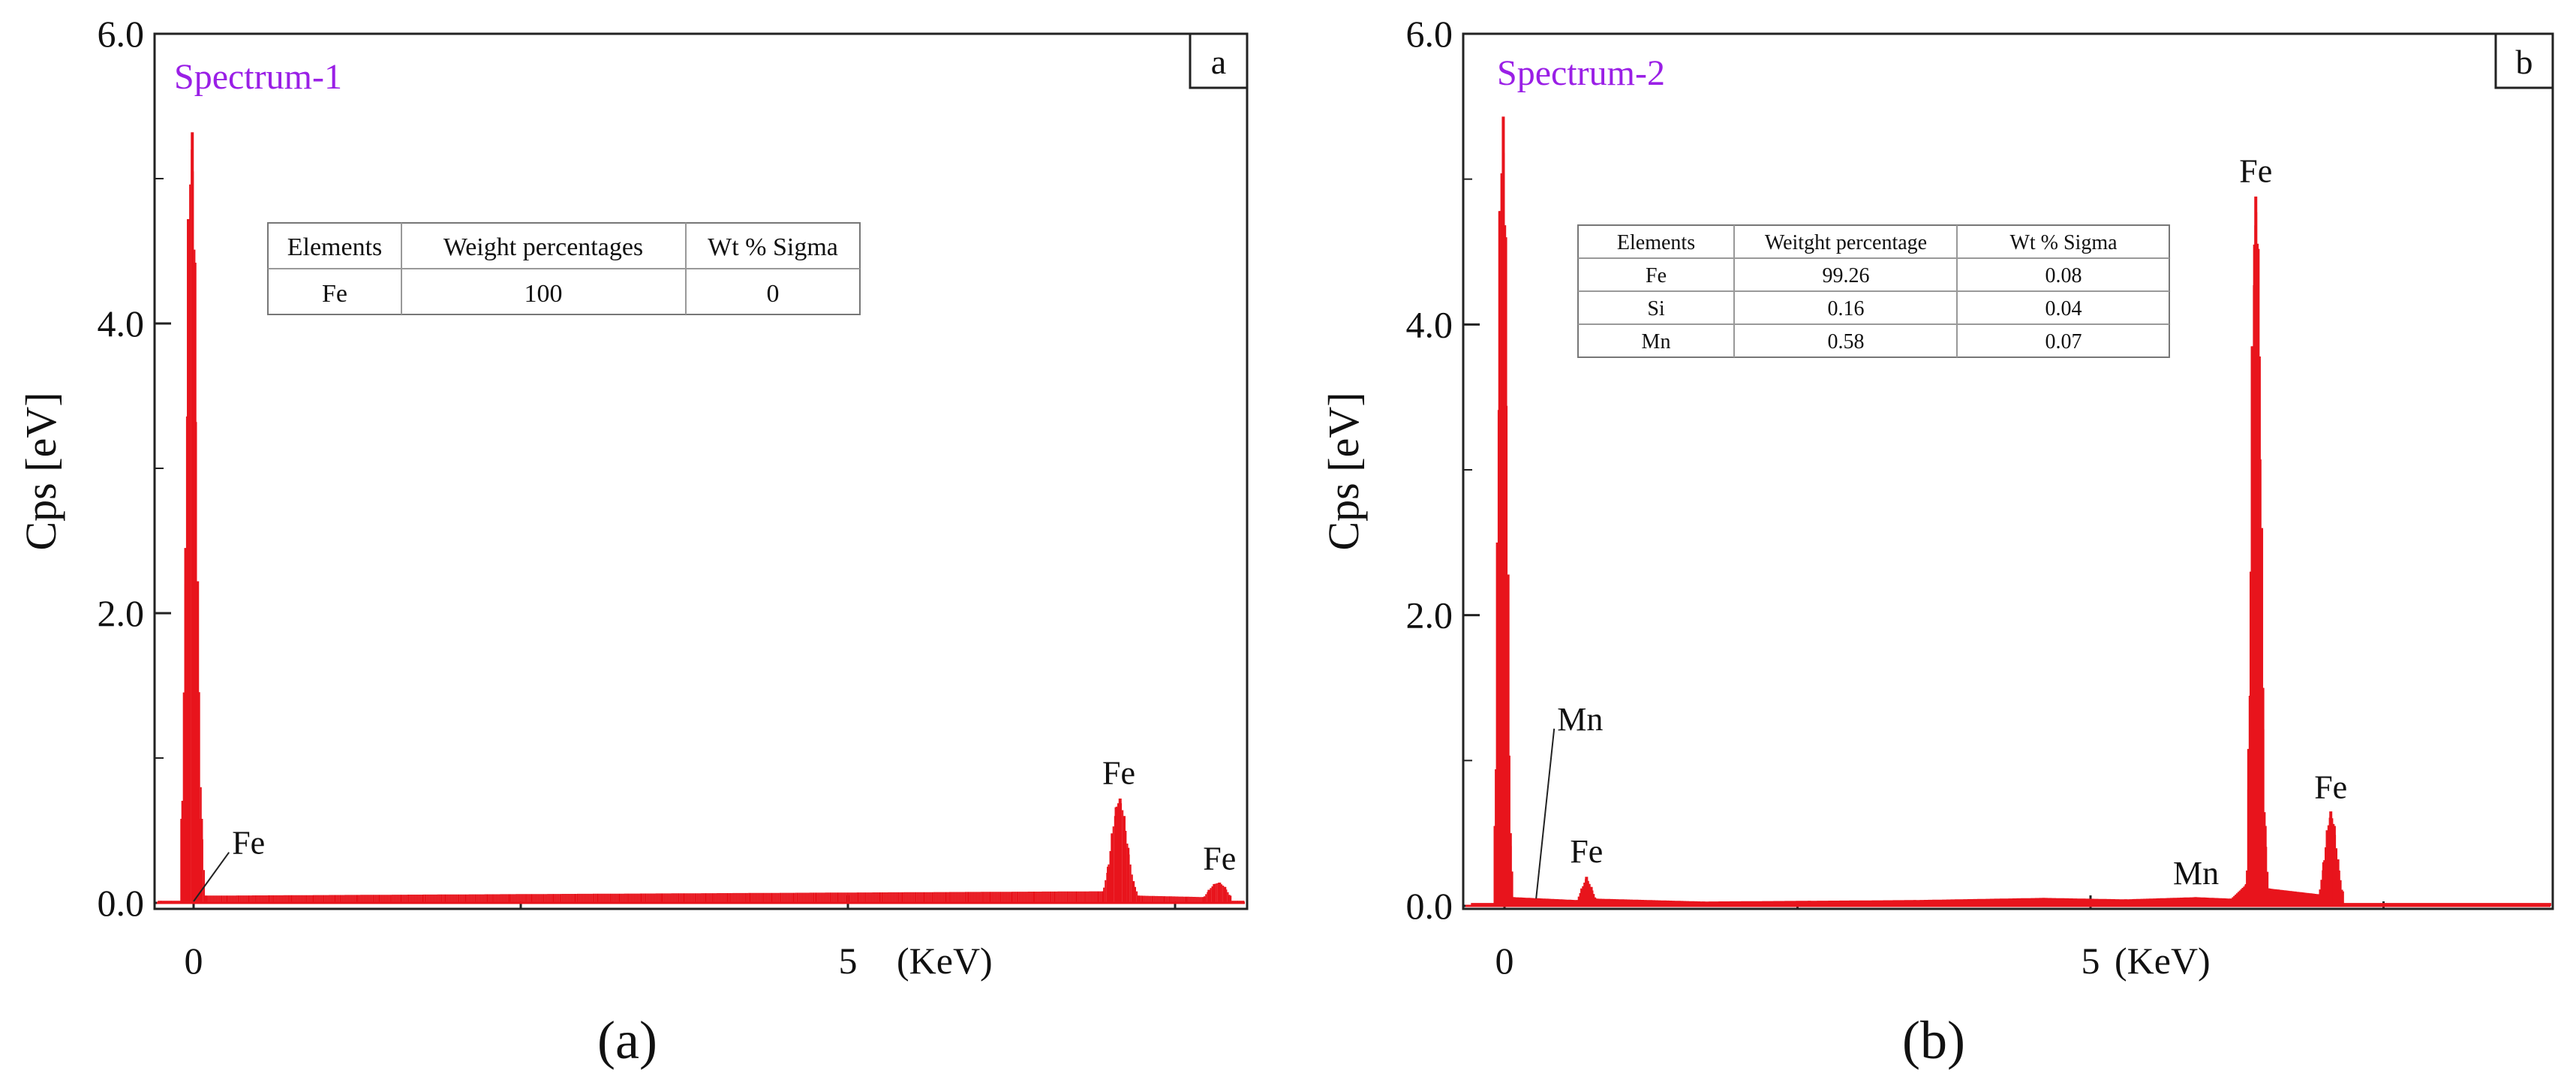 Image resolution: width=2576 pixels, height=1083 pixels. I want to click on panel-b-peak-leader-line, so click(1545, 813).